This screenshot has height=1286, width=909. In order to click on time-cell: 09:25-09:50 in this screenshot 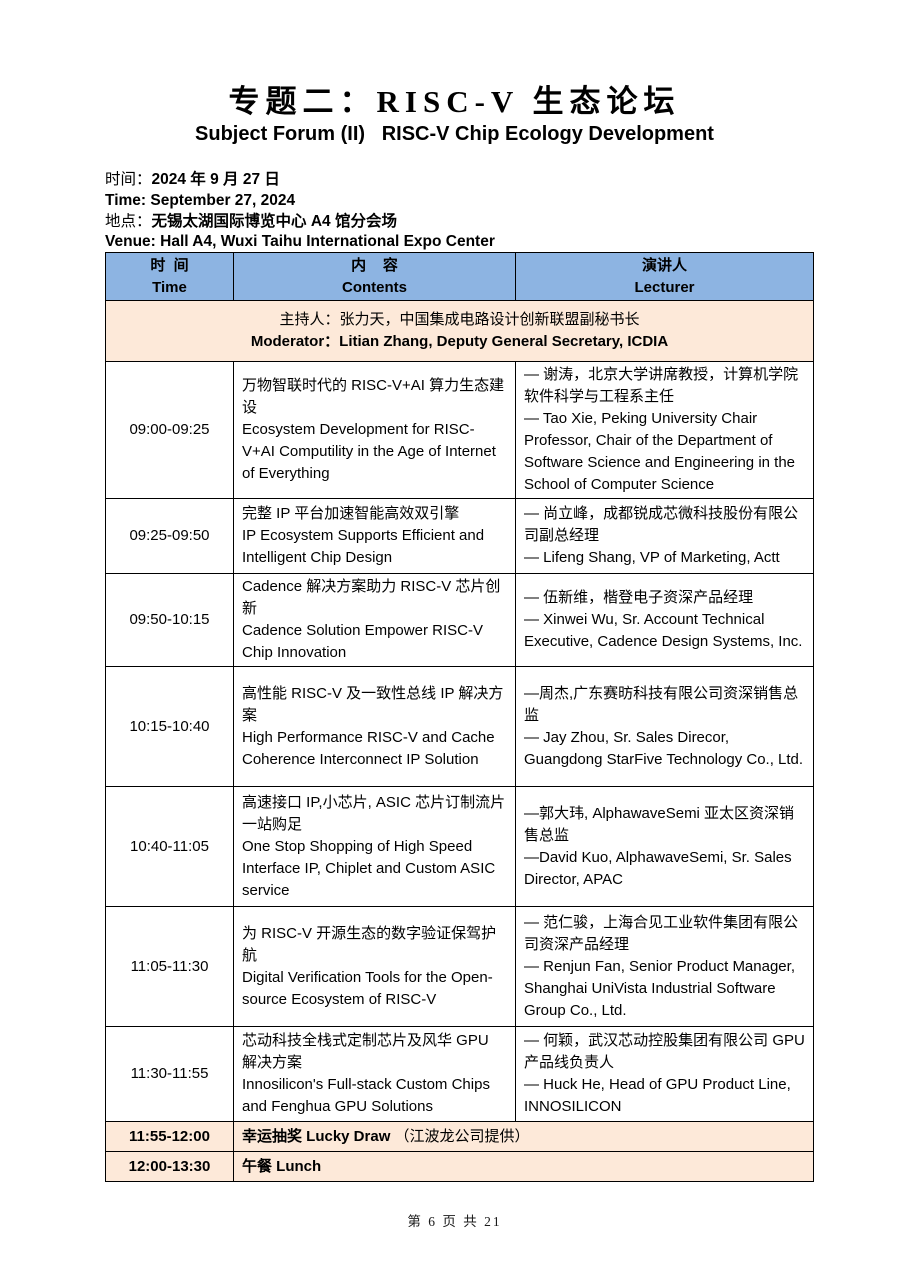, I will do `click(169, 536)`.